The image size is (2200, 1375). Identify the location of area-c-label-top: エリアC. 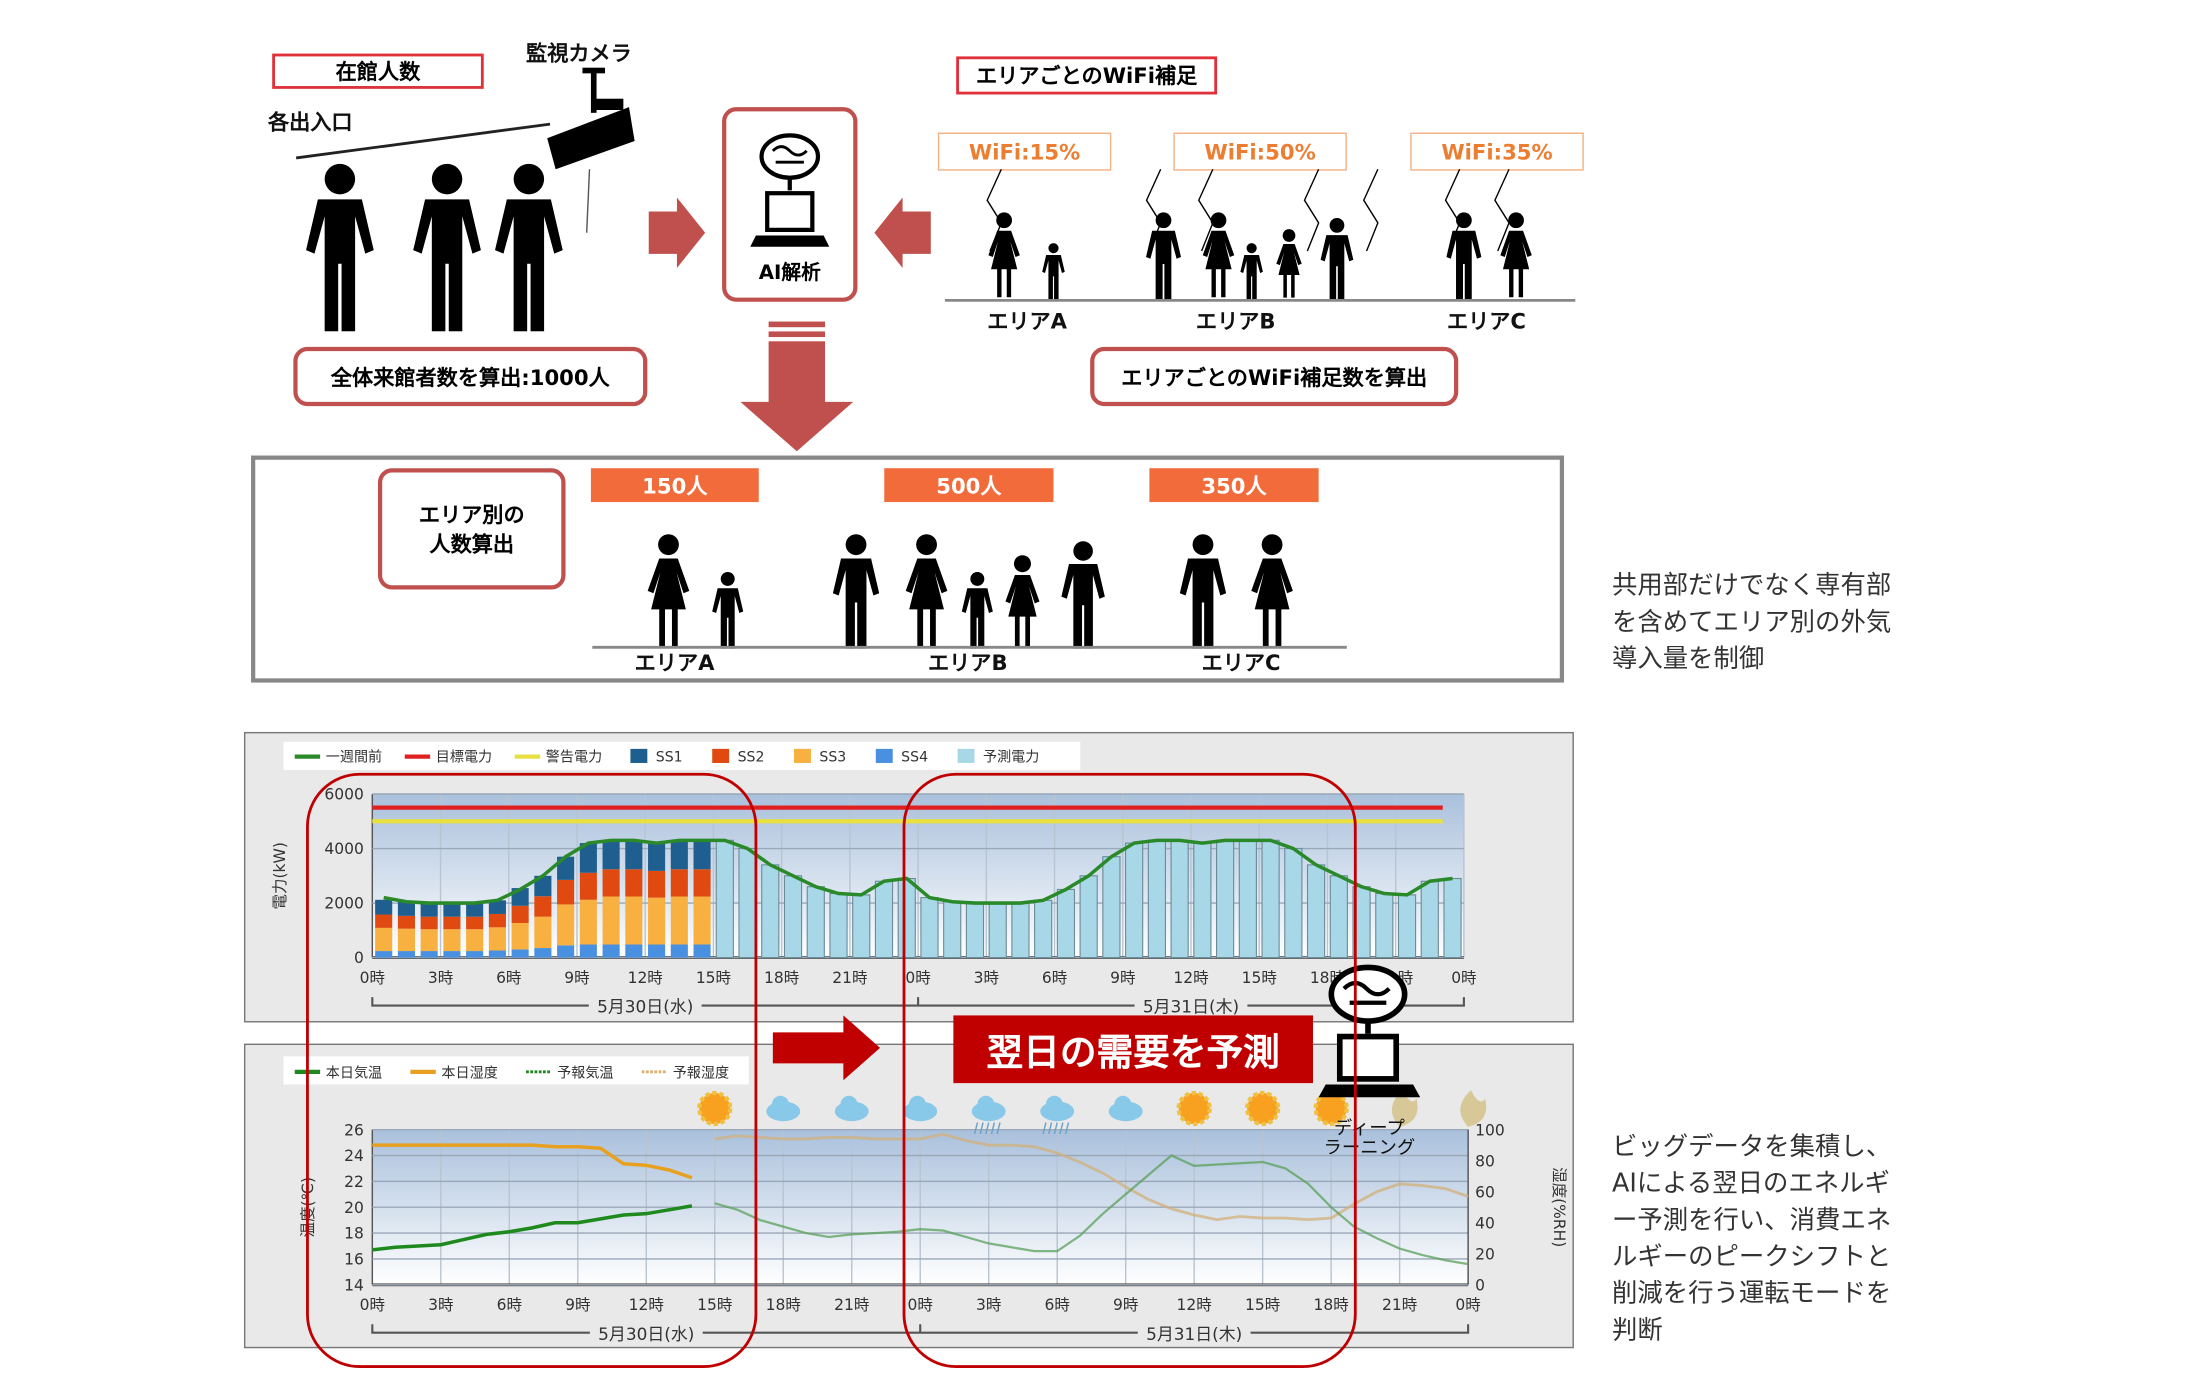
(1486, 321).